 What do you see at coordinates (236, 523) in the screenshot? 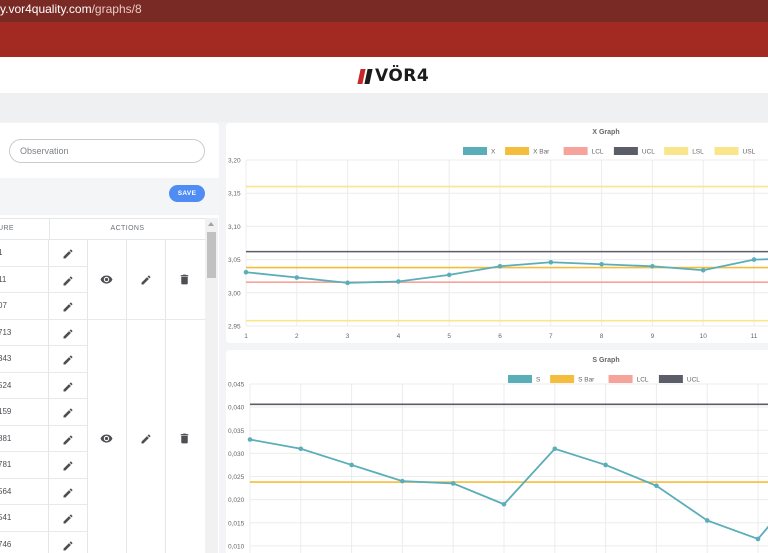
I see `y-tick-label: 0,015` at bounding box center [236, 523].